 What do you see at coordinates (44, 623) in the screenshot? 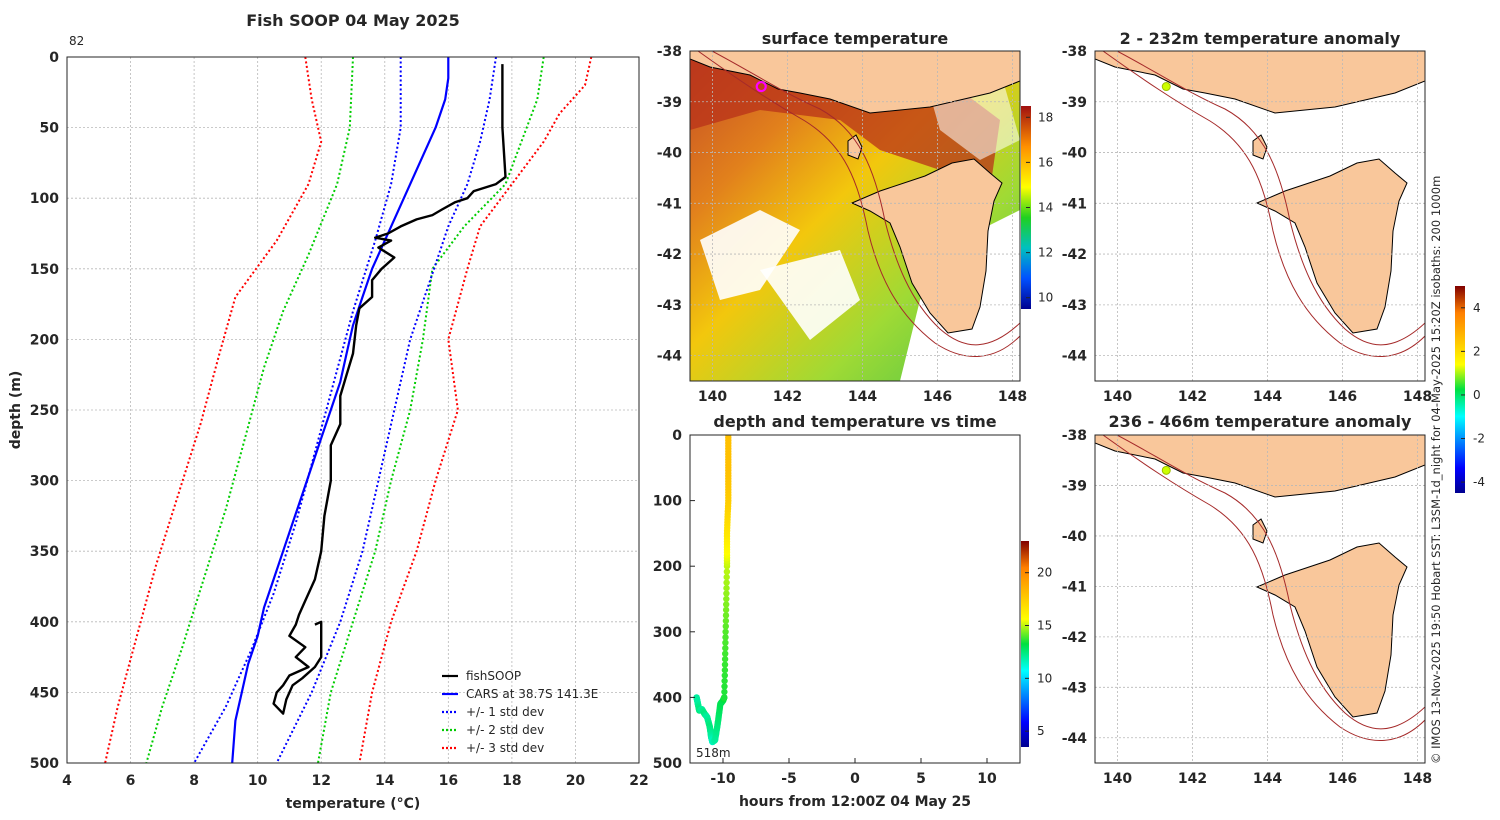
I see `profile-ytick: 400` at bounding box center [44, 623].